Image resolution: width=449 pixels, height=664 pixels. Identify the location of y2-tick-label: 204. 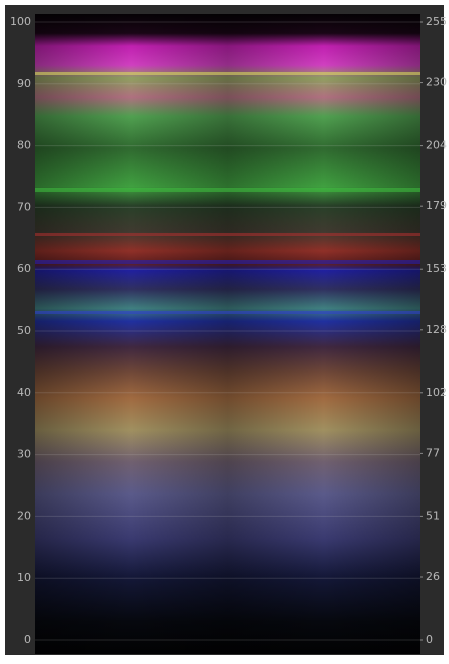
(436, 145).